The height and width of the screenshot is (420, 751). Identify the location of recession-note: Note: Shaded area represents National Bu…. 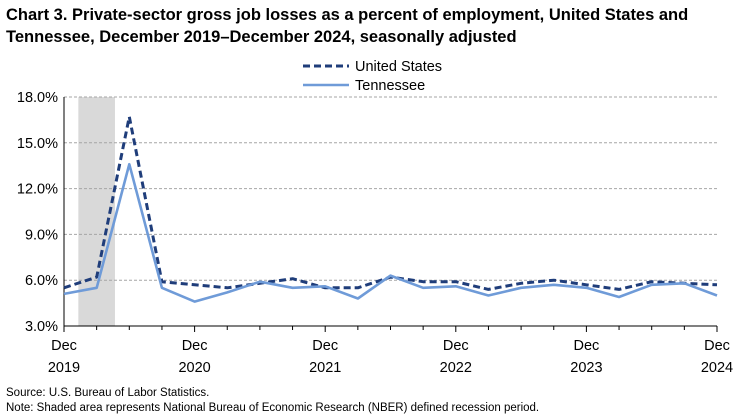
(273, 408).